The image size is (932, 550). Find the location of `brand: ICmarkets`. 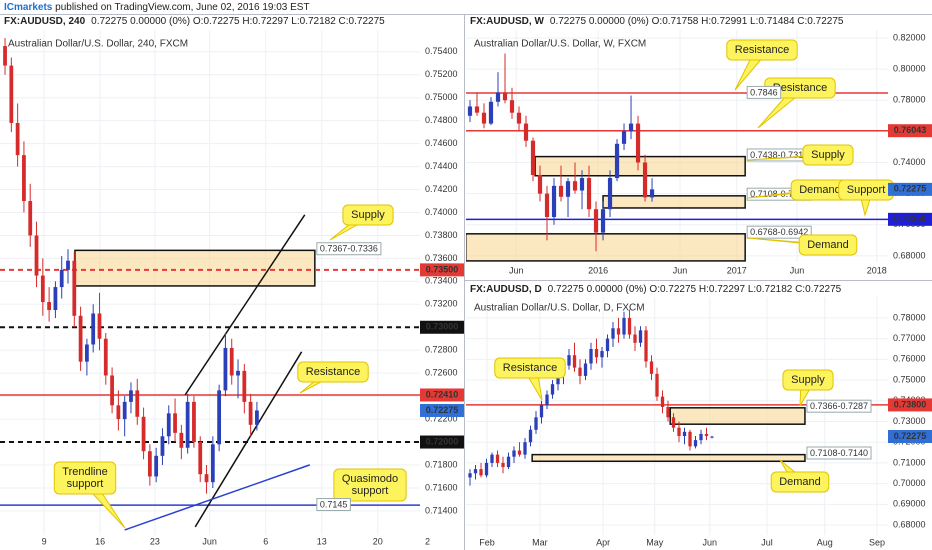

brand: ICmarkets is located at coordinates (28, 7).